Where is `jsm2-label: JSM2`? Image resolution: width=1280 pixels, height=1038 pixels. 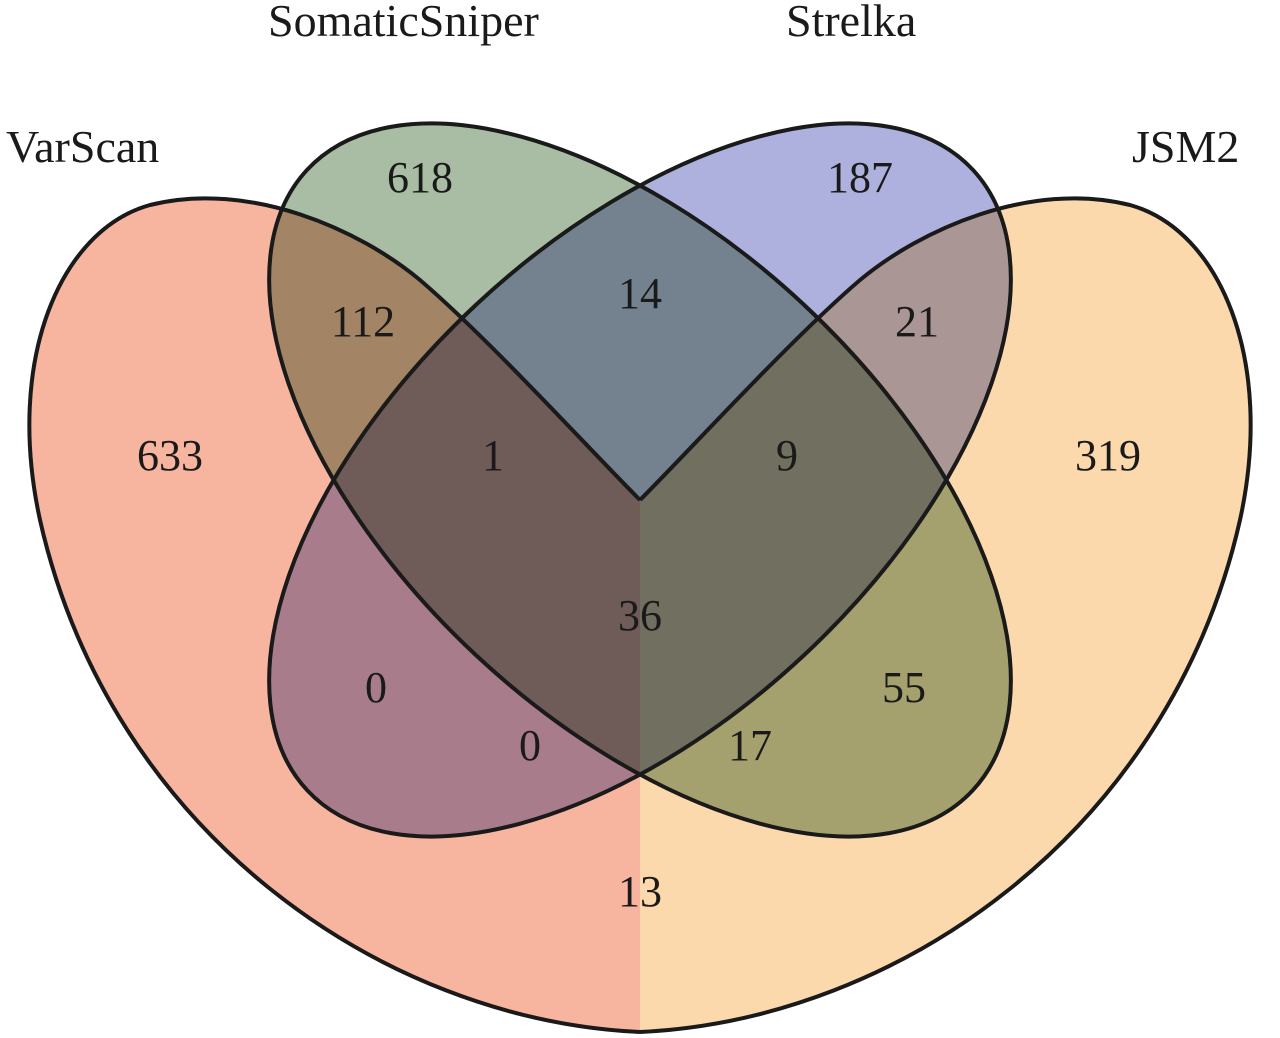
jsm2-label: JSM2 is located at coordinates (1185, 146).